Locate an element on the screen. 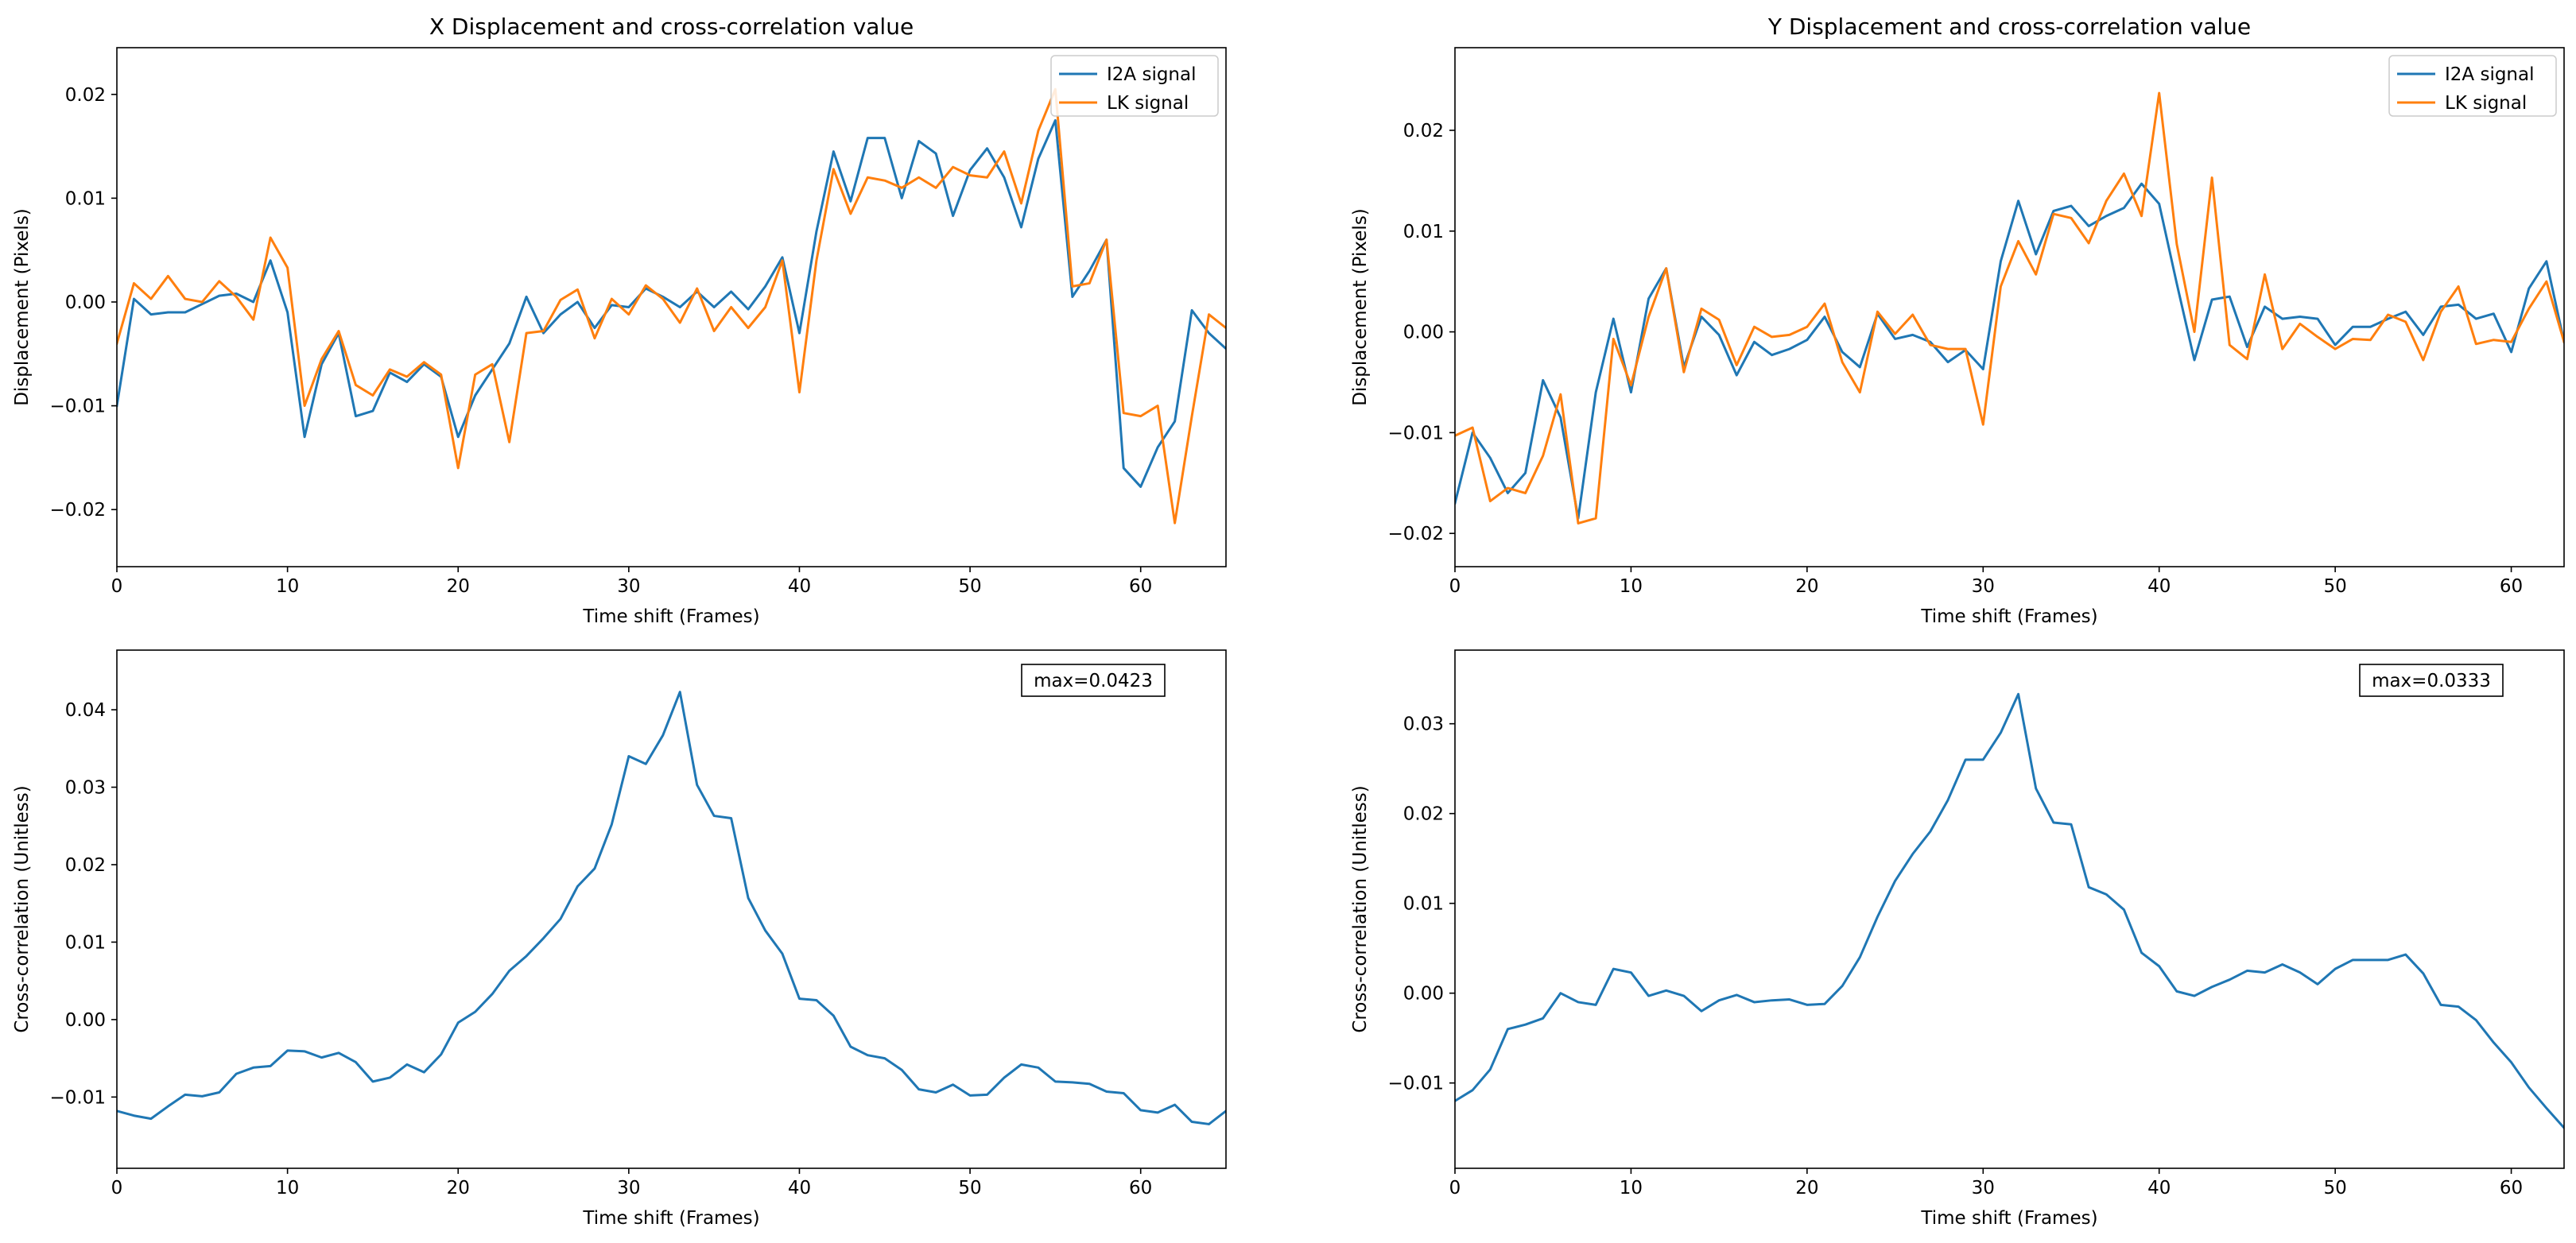  annotation-text: max=0.0423 is located at coordinates (1093, 681).